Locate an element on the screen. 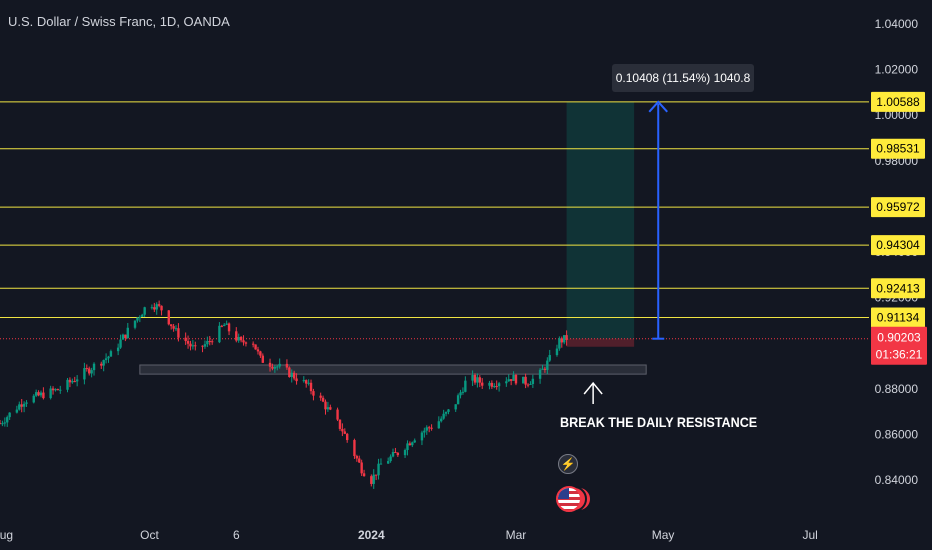  stop-zone is located at coordinates (600, 342).